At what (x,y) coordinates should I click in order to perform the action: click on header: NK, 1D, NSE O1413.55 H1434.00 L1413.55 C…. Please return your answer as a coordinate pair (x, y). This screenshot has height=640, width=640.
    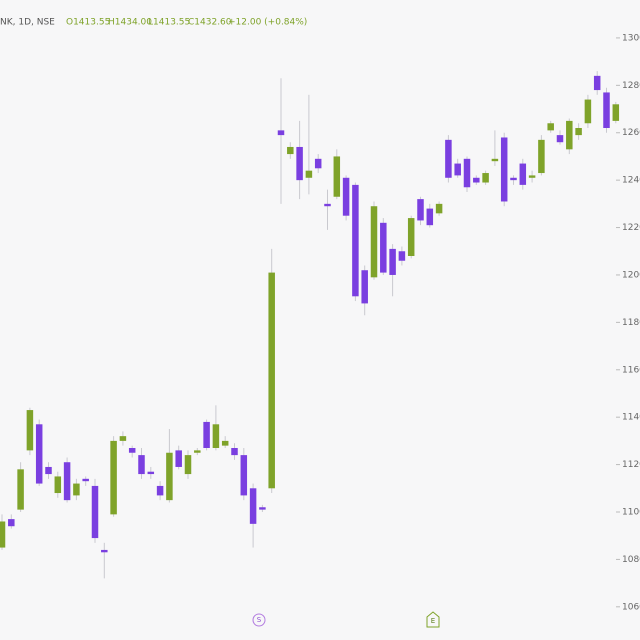
    Looking at the image, I should click on (153, 23).